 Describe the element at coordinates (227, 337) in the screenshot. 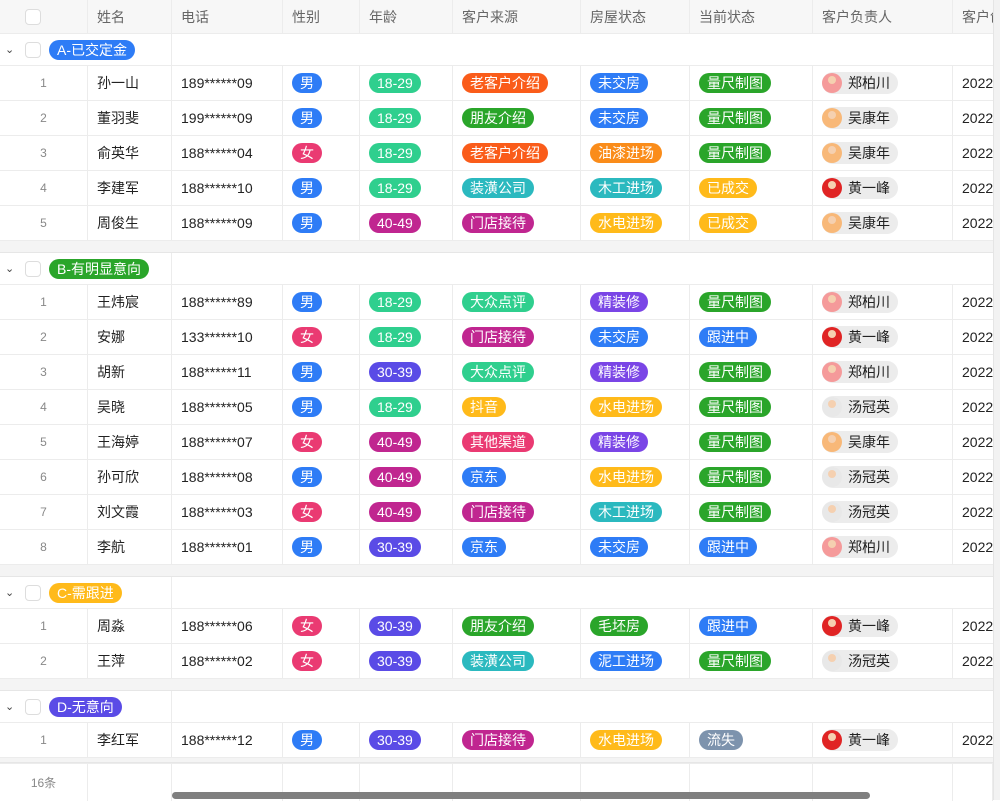

I see `cell-phone: 133******10` at that location.